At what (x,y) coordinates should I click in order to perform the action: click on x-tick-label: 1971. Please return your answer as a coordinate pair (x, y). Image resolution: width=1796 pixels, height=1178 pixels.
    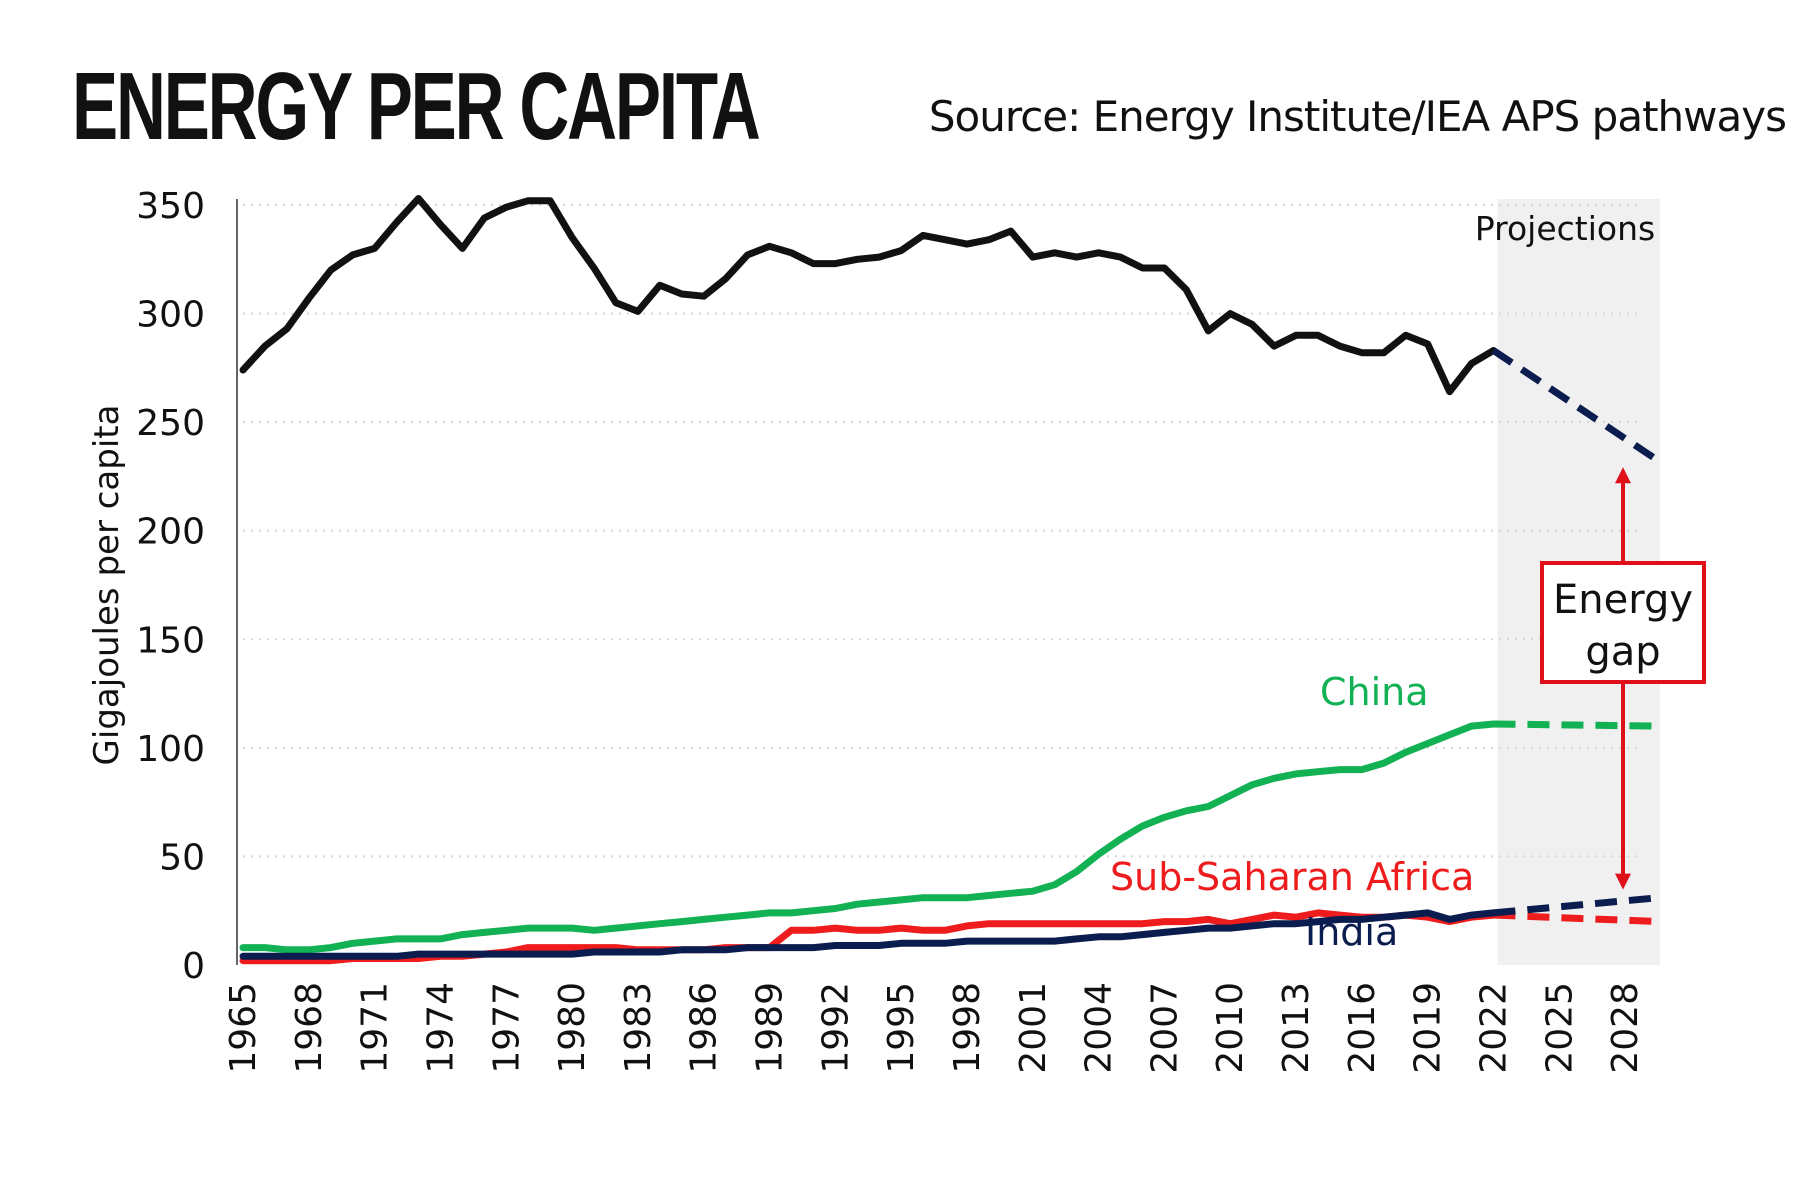
    Looking at the image, I should click on (375, 1028).